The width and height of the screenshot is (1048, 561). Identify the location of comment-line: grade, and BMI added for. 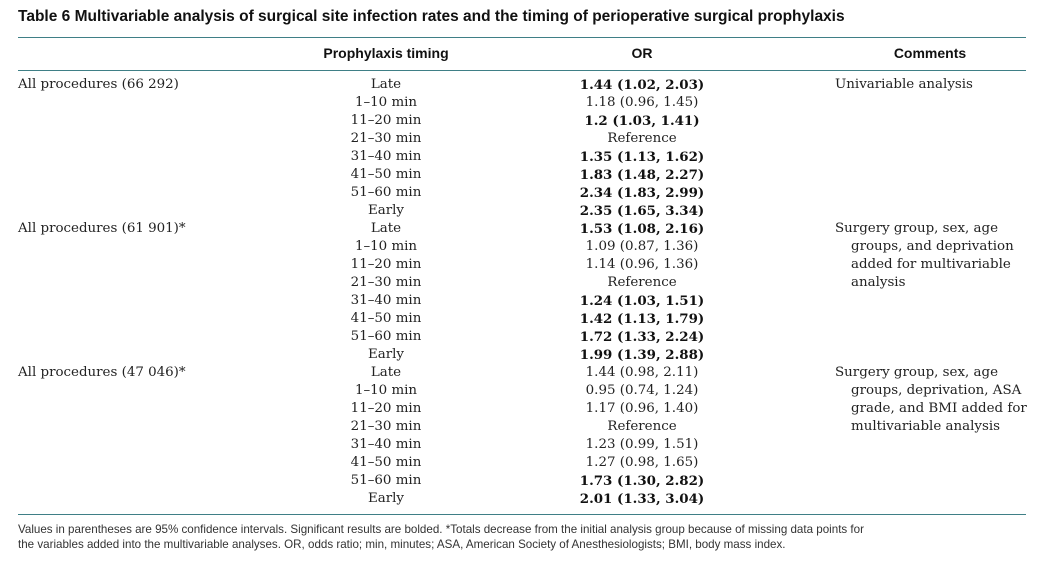
(939, 408).